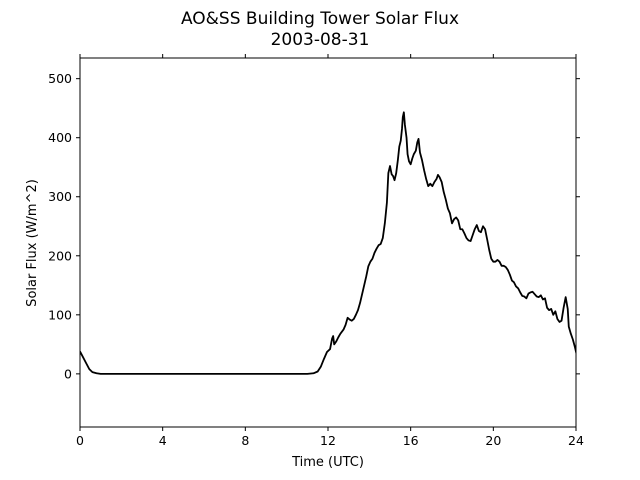 The height and width of the screenshot is (480, 640). What do you see at coordinates (245, 440) in the screenshot?
I see `x-tick-label: 8` at bounding box center [245, 440].